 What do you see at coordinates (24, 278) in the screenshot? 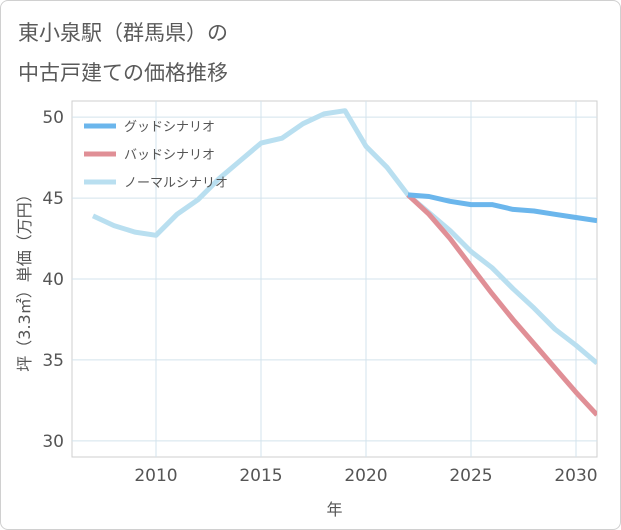
I see `y-axis-label: 坪（3.3㎡）単価（万円）` at bounding box center [24, 278].